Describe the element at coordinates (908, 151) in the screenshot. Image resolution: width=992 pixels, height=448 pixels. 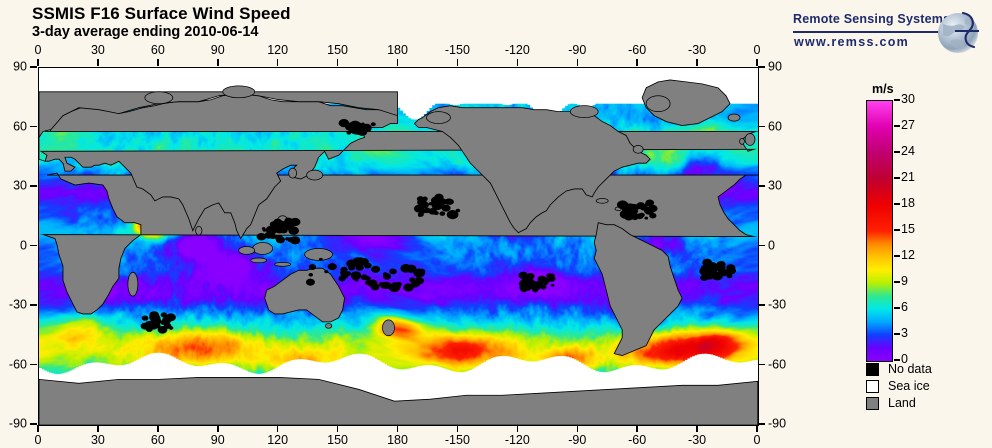
I see `colorbar-tick-label: 24` at that location.